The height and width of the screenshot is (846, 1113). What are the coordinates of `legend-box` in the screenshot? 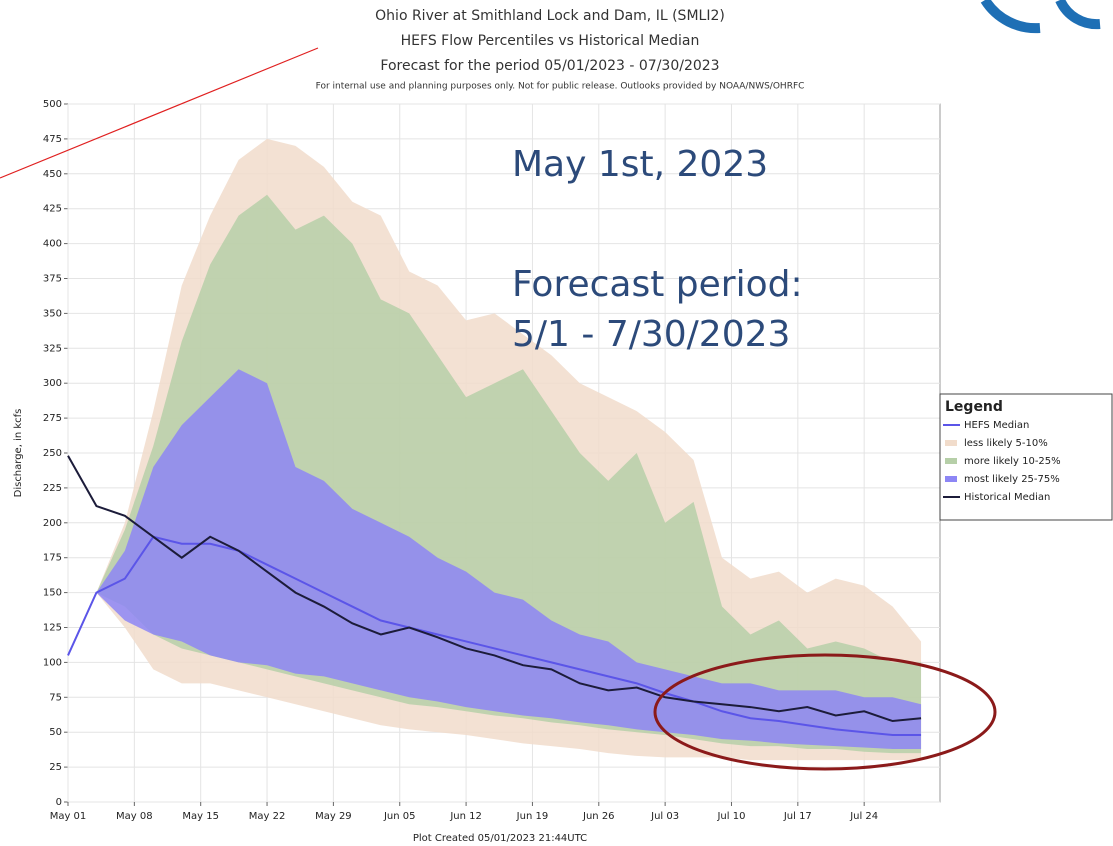 It's located at (1026, 457).